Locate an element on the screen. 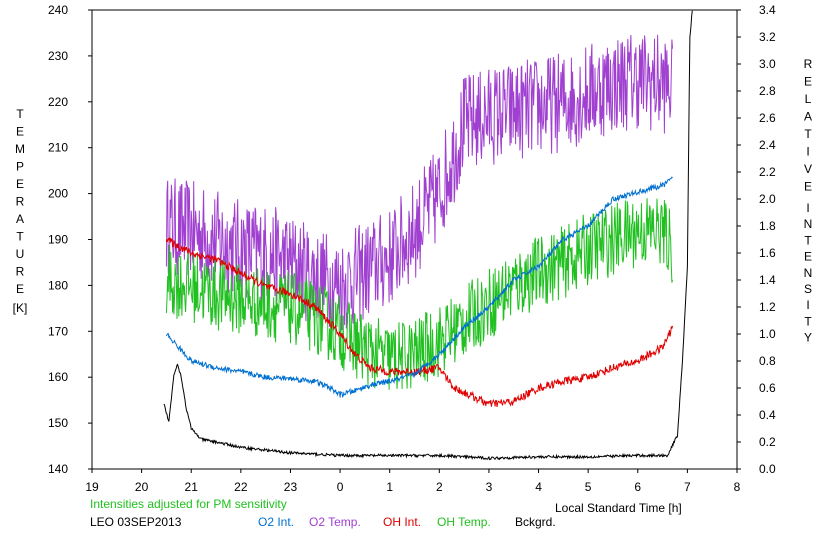  y-right-tick-label: 3.4 is located at coordinates (767, 10).